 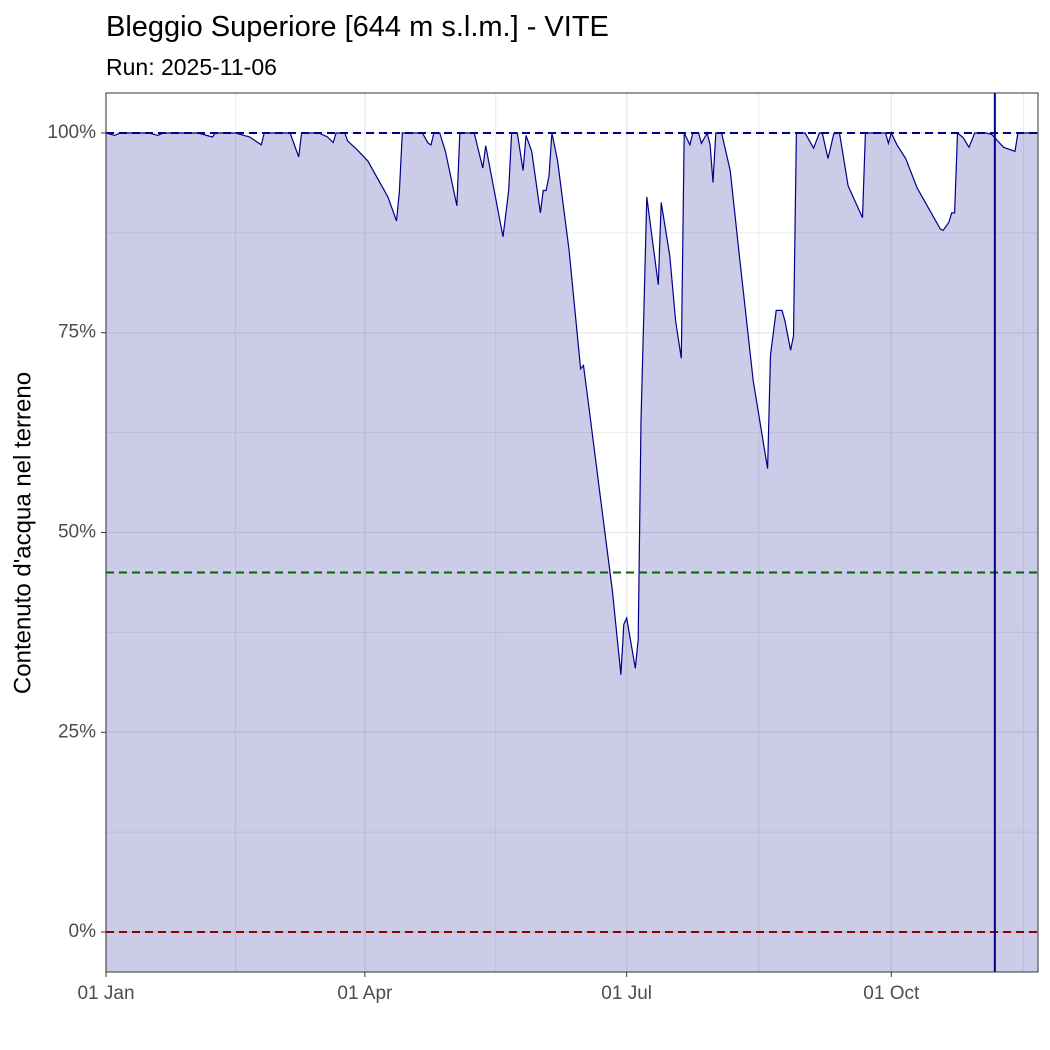 What do you see at coordinates (105, 993) in the screenshot?
I see `x-tick-label: 01 Jan` at bounding box center [105, 993].